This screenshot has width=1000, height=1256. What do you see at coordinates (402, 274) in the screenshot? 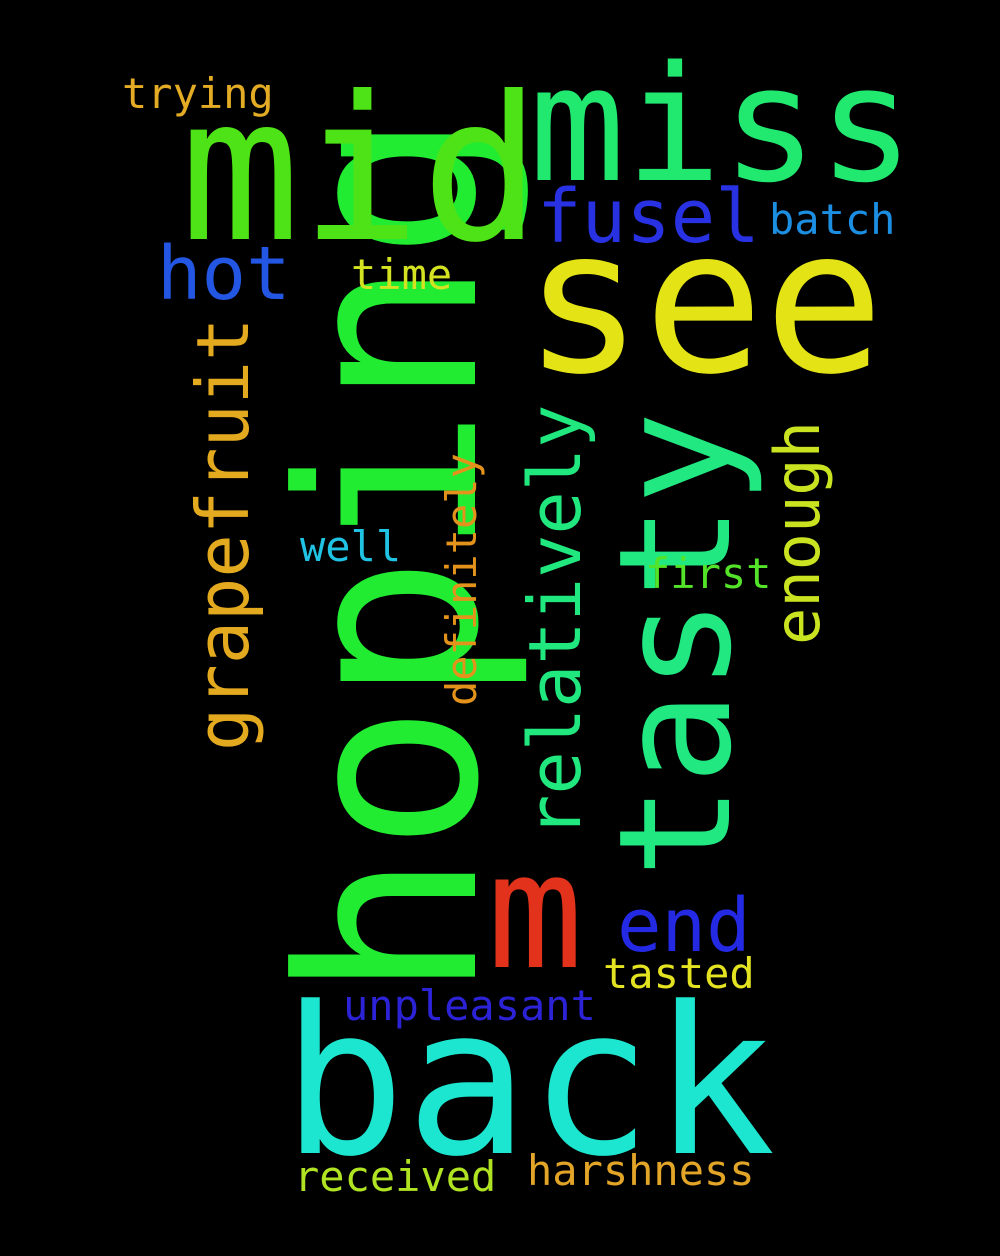
I see `word-time: time` at bounding box center [402, 274].